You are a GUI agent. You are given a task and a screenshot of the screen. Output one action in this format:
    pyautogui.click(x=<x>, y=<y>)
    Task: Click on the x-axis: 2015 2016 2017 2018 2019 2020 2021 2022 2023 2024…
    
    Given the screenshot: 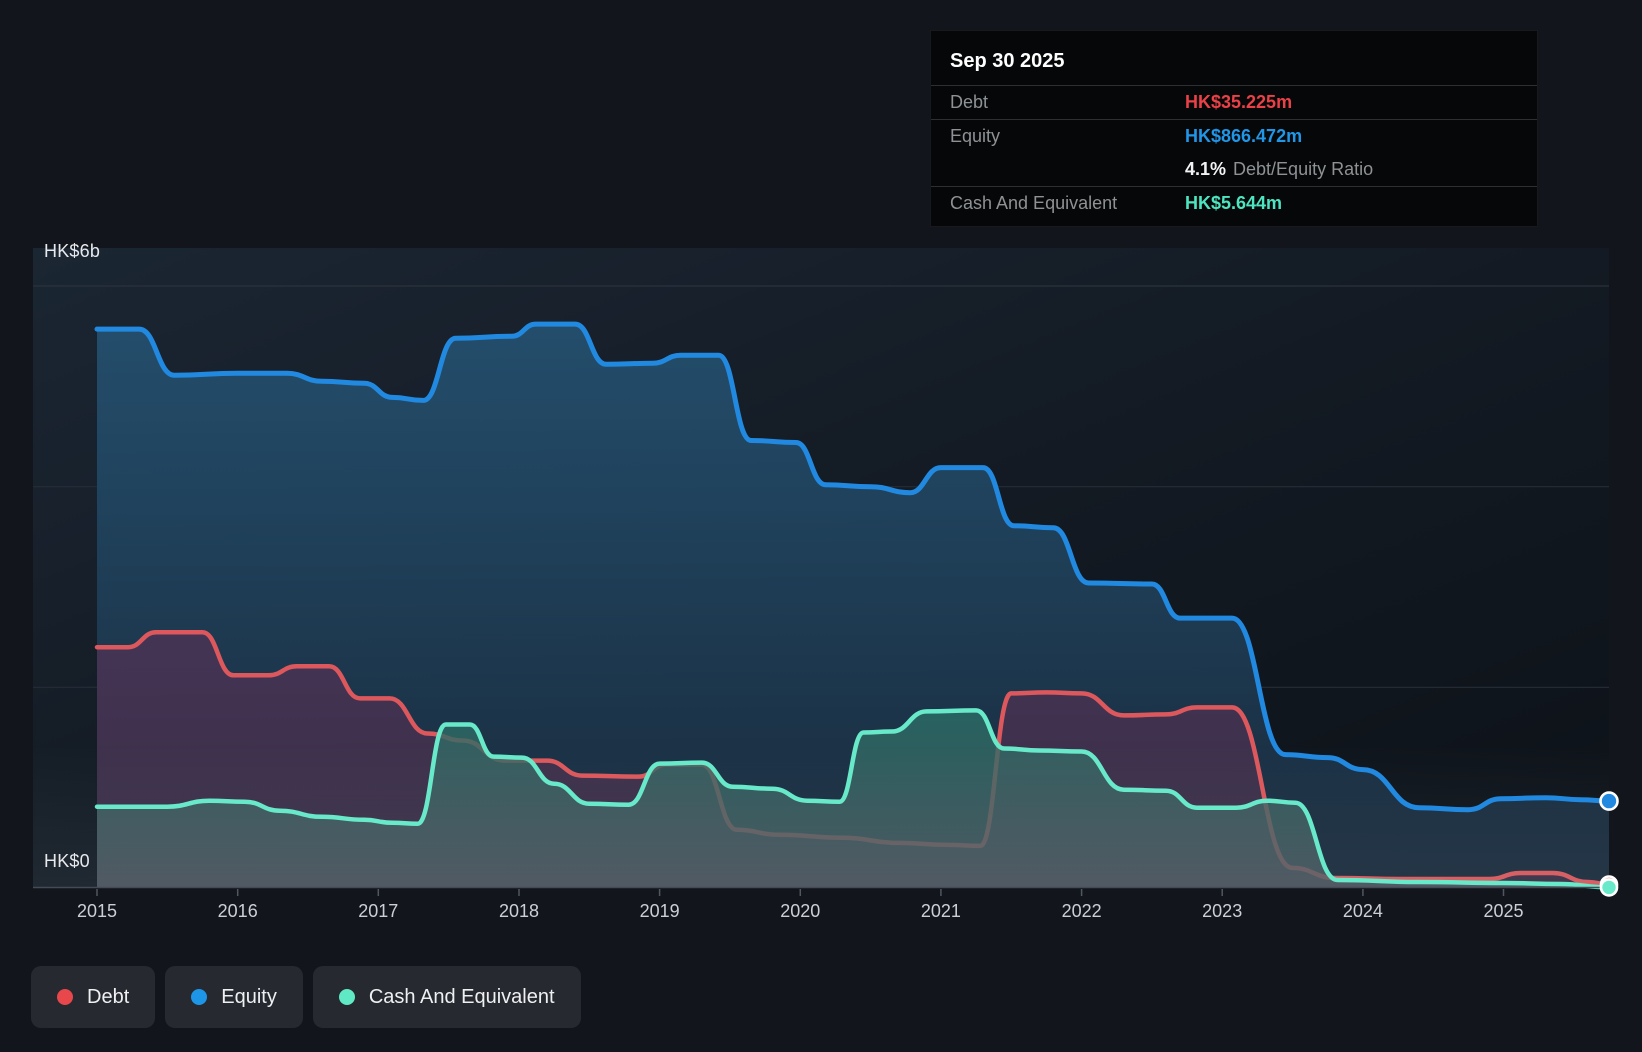 What is the action you would take?
    pyautogui.click(x=821, y=914)
    